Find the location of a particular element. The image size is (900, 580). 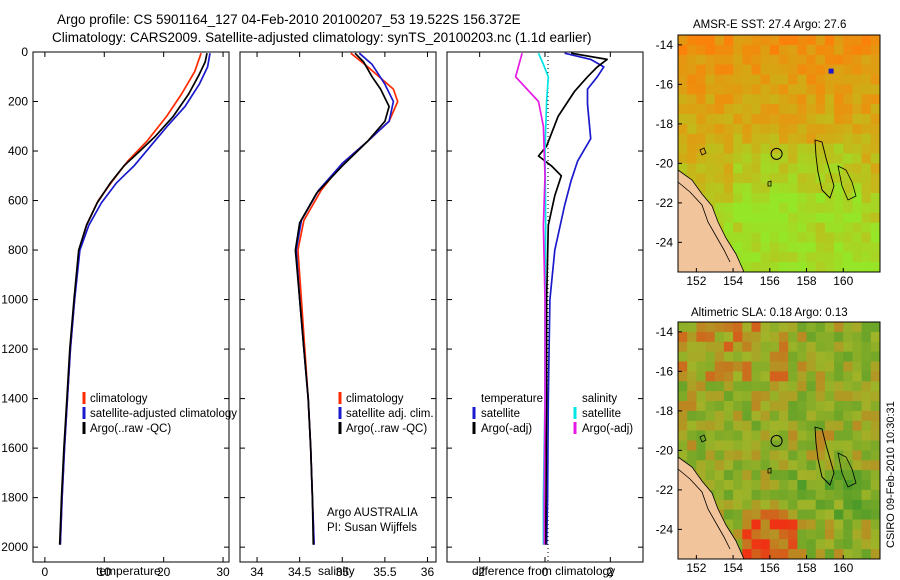

x-tick-label: 20 is located at coordinates (164, 572).